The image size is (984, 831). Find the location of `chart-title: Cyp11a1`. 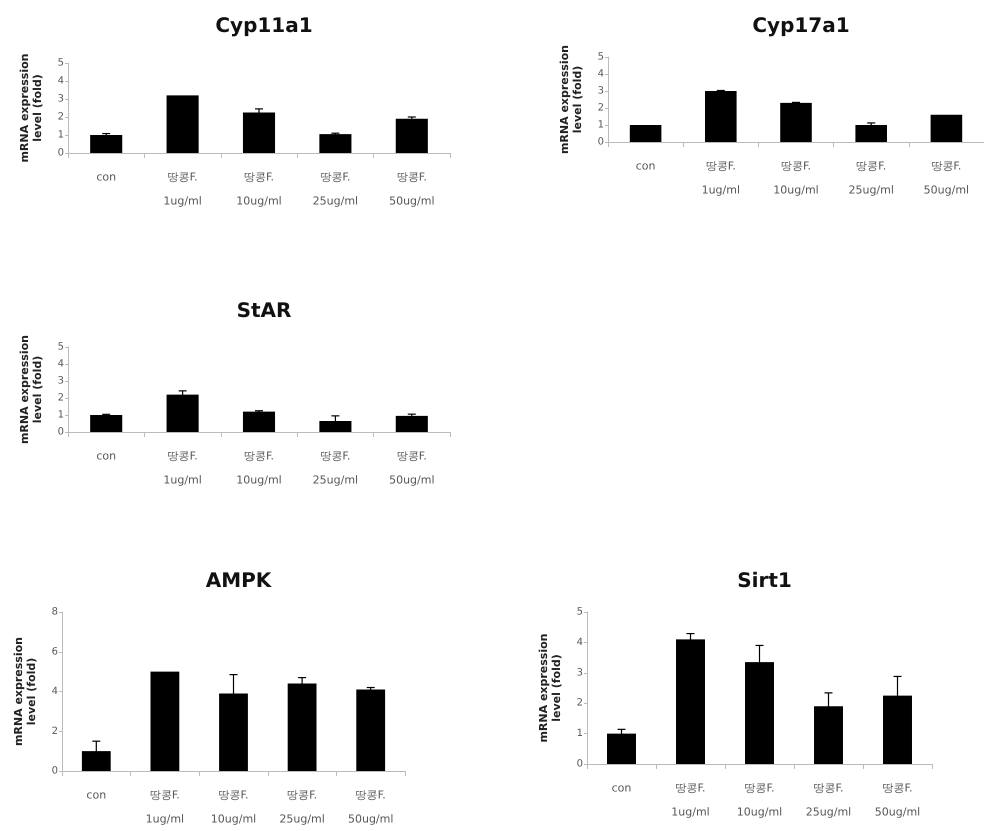

chart-title: Cyp11a1 is located at coordinates (264, 25).